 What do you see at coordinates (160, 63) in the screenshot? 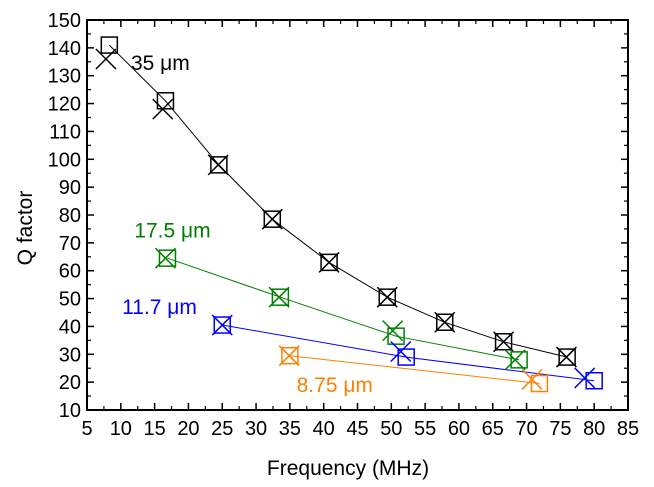
I see `series-label: 35 μm` at bounding box center [160, 63].